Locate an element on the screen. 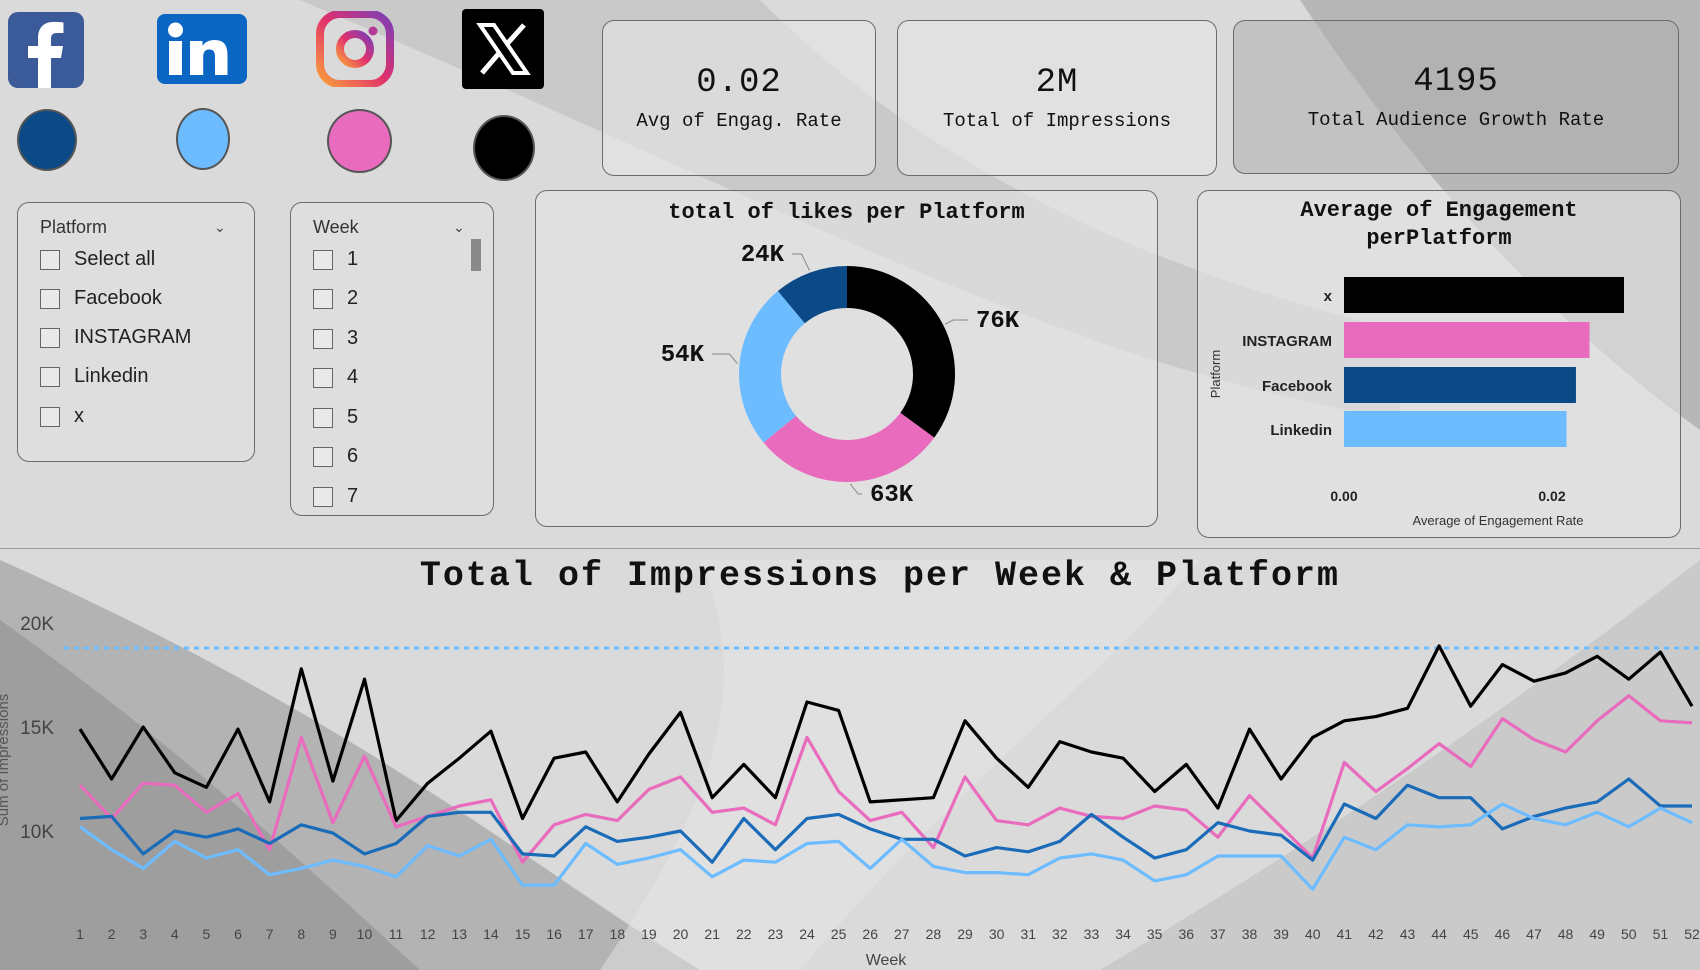 This screenshot has width=1700, height=970. x-tick-label: 13 is located at coordinates (460, 934).